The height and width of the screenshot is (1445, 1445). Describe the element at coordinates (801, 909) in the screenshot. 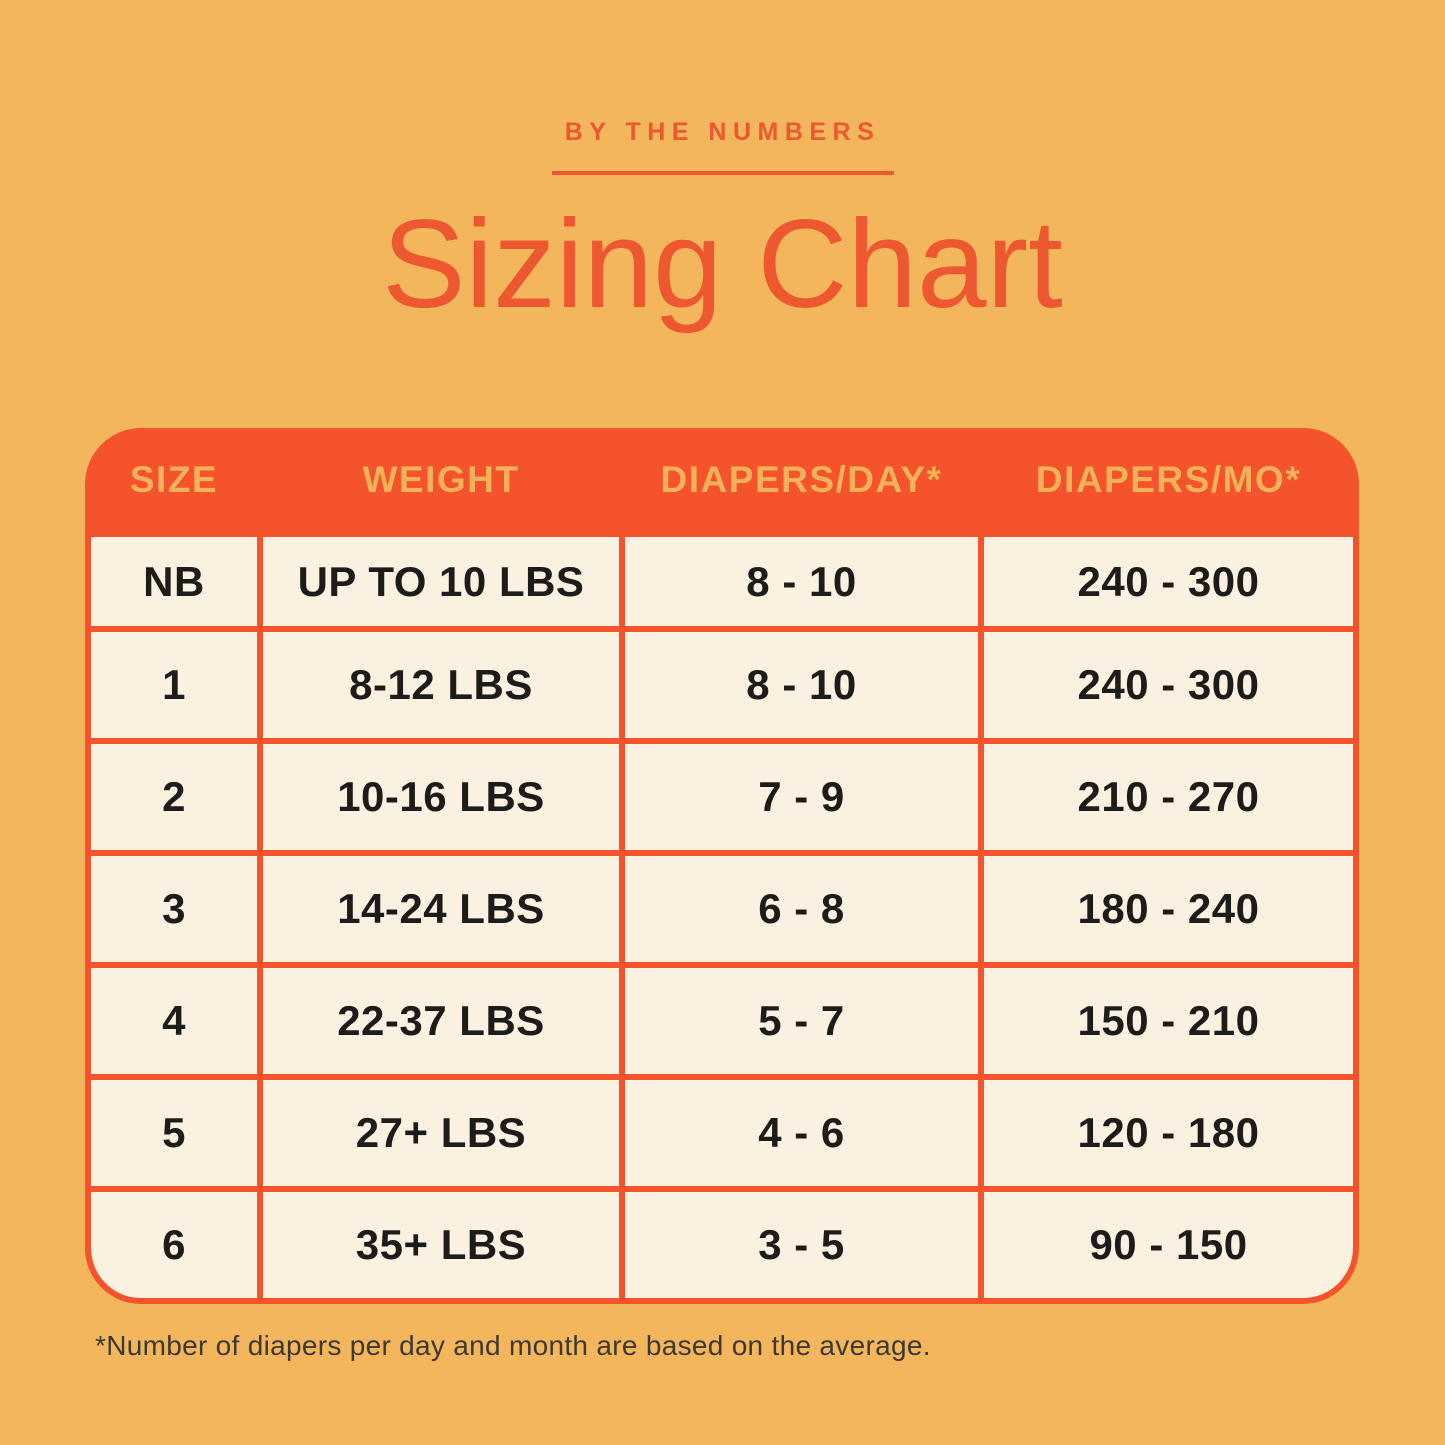

I see `table-cell: 6 - 8` at that location.